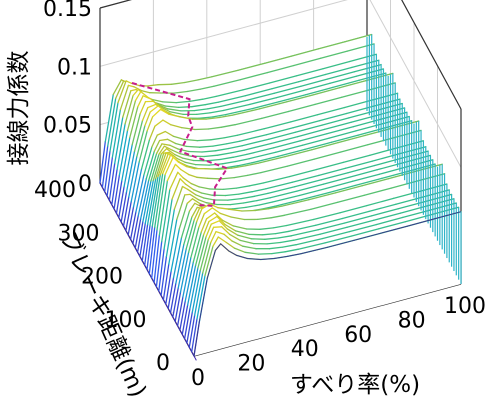 This screenshot has width=500, height=404. What do you see at coordinates (74, 67) in the screenshot?
I see `z-tick-label: 0.1` at bounding box center [74, 67].